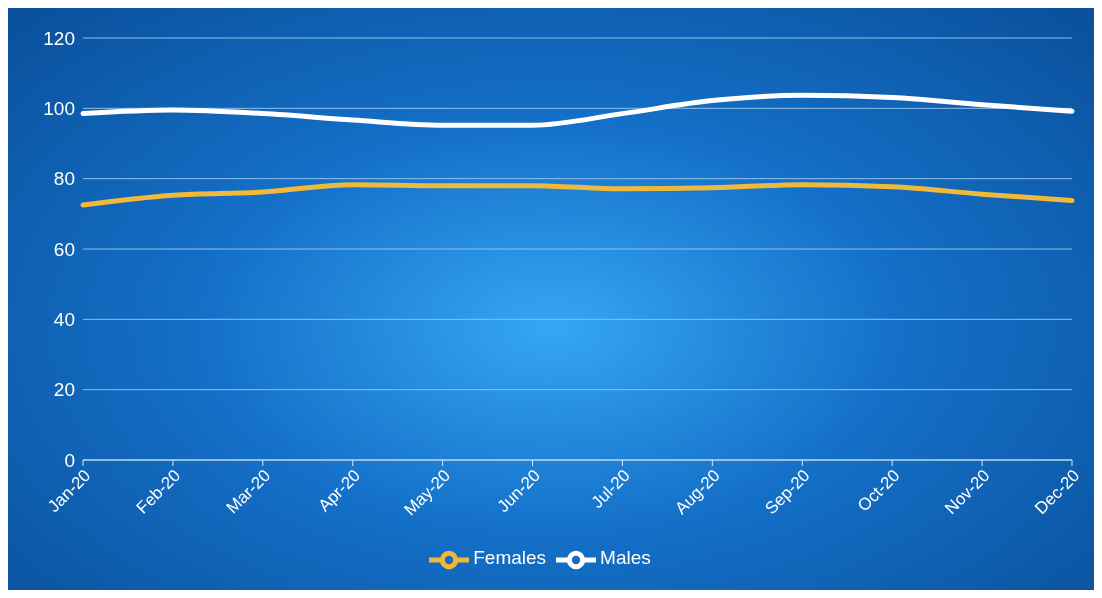 This screenshot has width=1102, height=598. I want to click on y-tick-label: 0, so click(69, 460).